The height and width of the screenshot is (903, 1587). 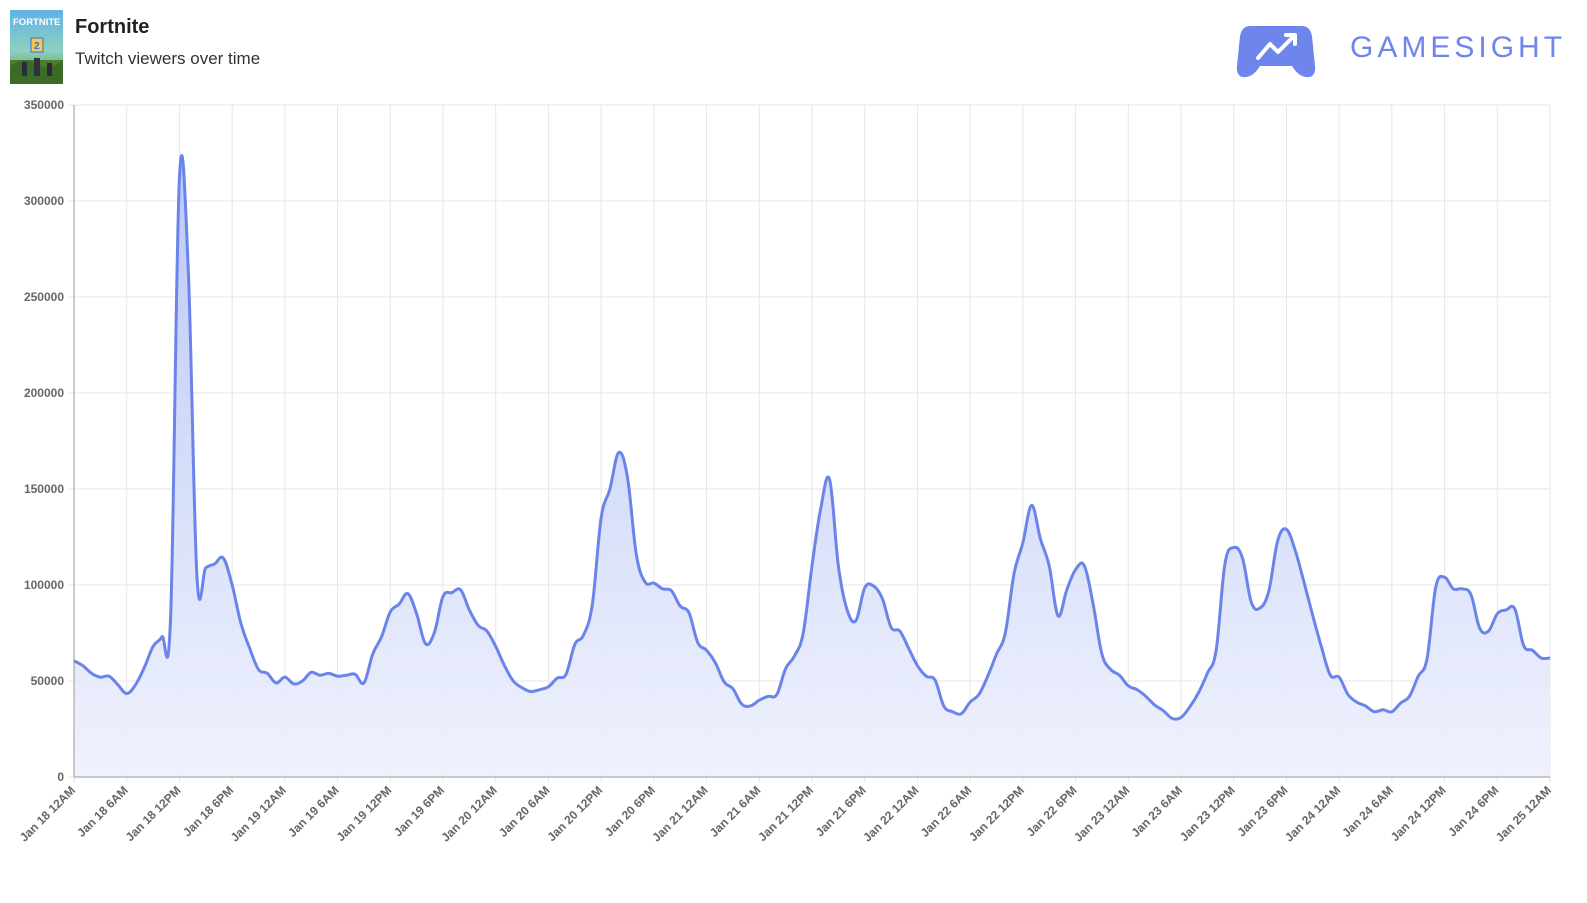 I want to click on x-tick-label: Jan 18 12PM, so click(x=153, y=813).